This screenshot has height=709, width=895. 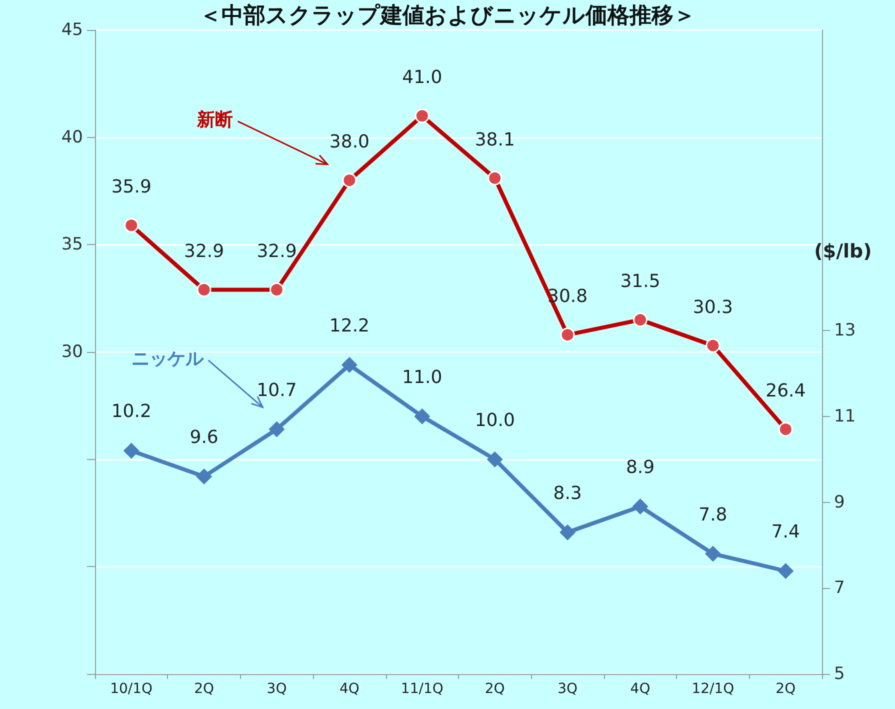 What do you see at coordinates (712, 307) in the screenshot?
I see `data-label: 30.3` at bounding box center [712, 307].